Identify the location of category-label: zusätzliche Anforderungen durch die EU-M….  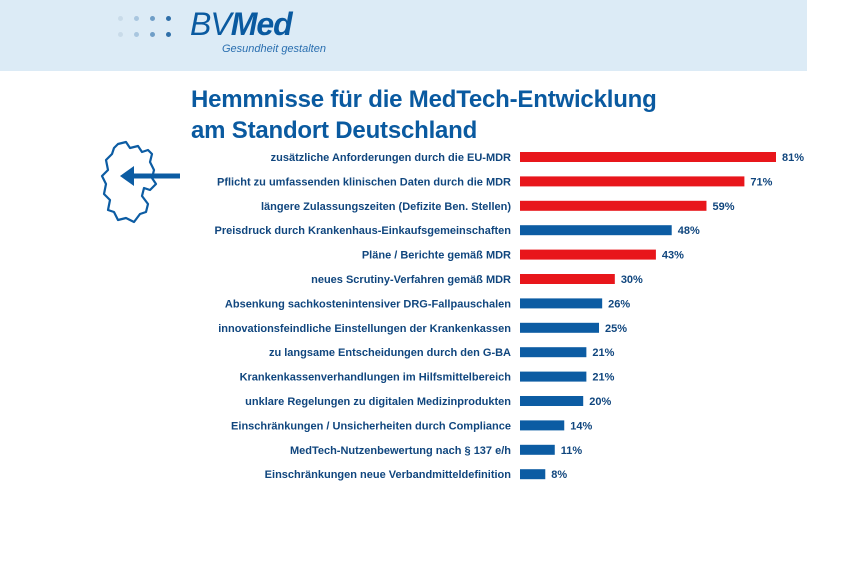
(391, 158).